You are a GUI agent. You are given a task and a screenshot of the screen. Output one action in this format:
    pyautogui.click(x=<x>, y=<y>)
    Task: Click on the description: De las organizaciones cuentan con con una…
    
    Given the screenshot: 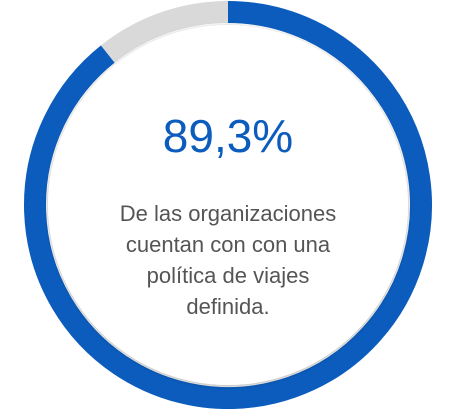 What is the action you would take?
    pyautogui.click(x=228, y=260)
    